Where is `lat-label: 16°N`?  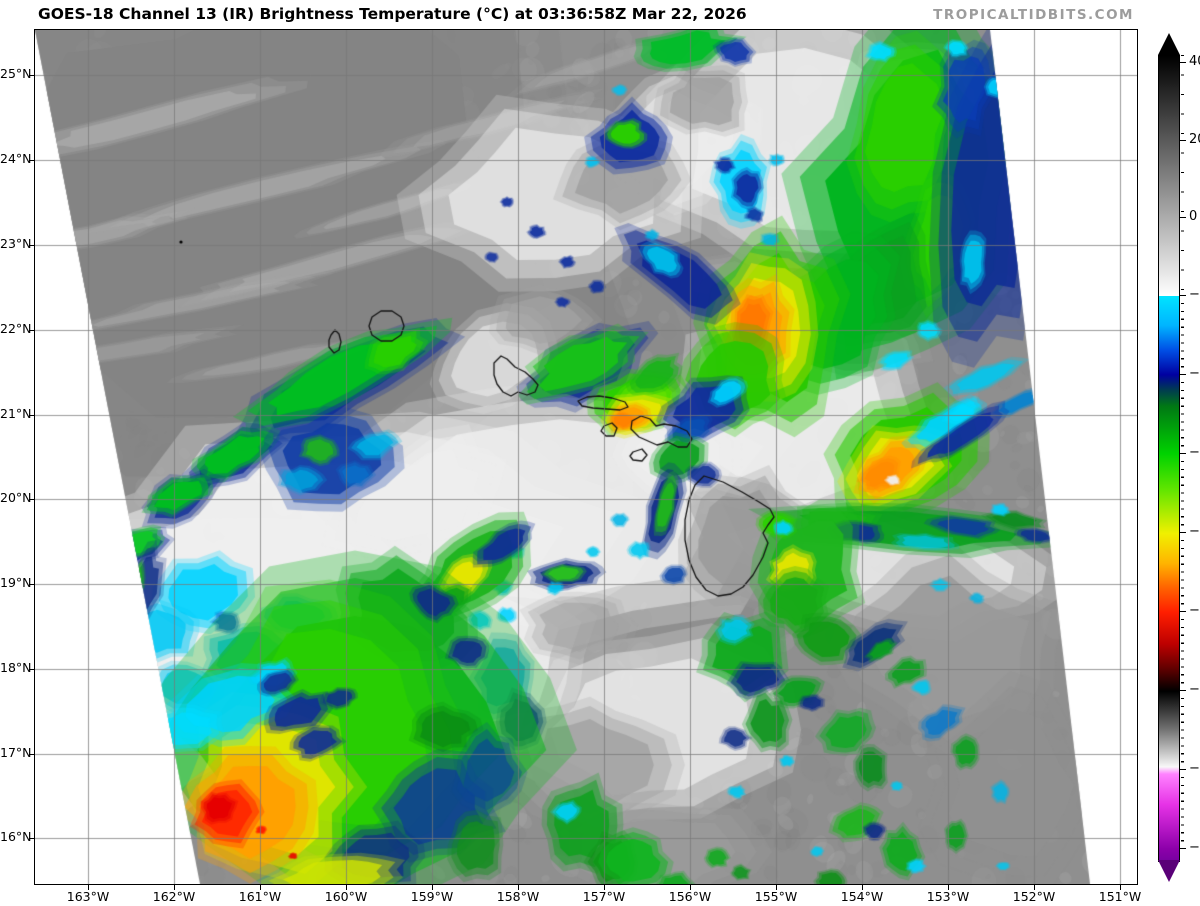
lat-label: 16°N is located at coordinates (16, 836).